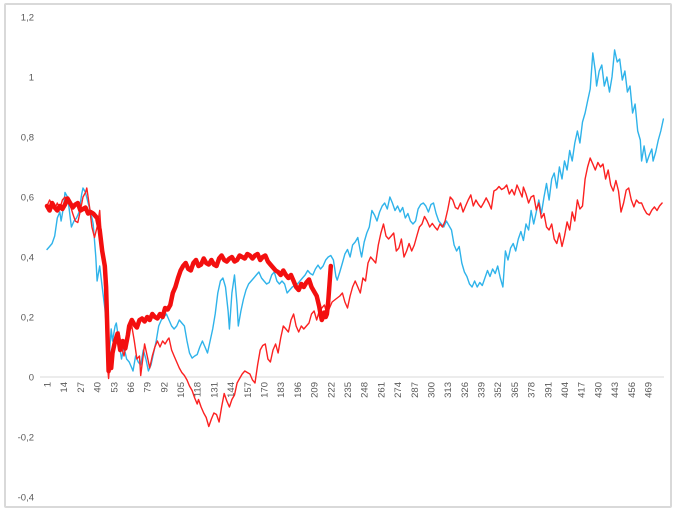  What do you see at coordinates (248, 390) in the screenshot?
I see `x-tick-label: 157` at bounding box center [248, 390].